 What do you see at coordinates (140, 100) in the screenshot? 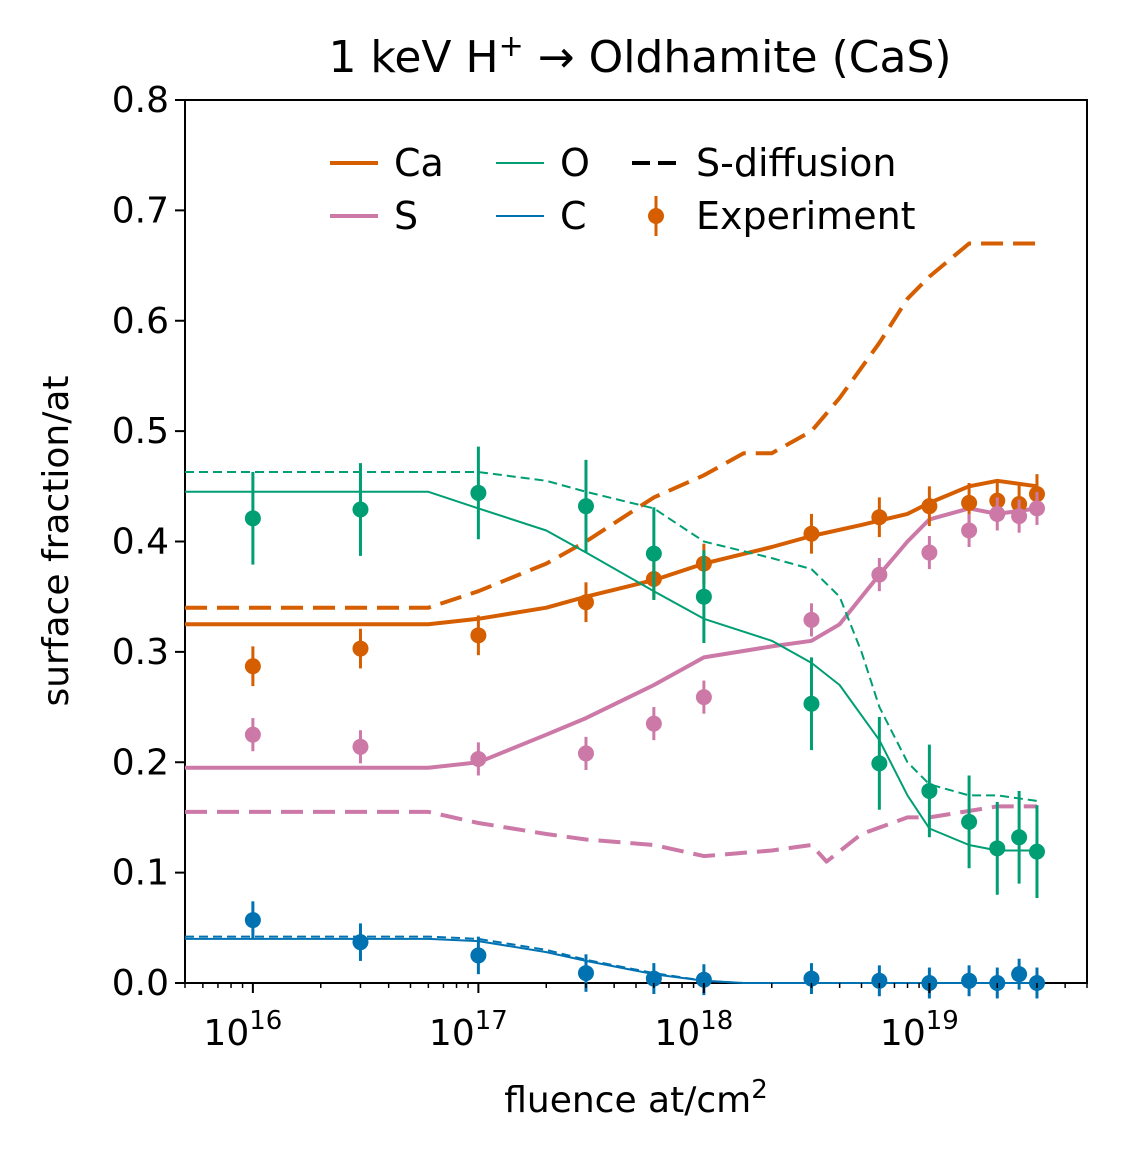
I see `y-tick-label: 0.8` at bounding box center [140, 100].